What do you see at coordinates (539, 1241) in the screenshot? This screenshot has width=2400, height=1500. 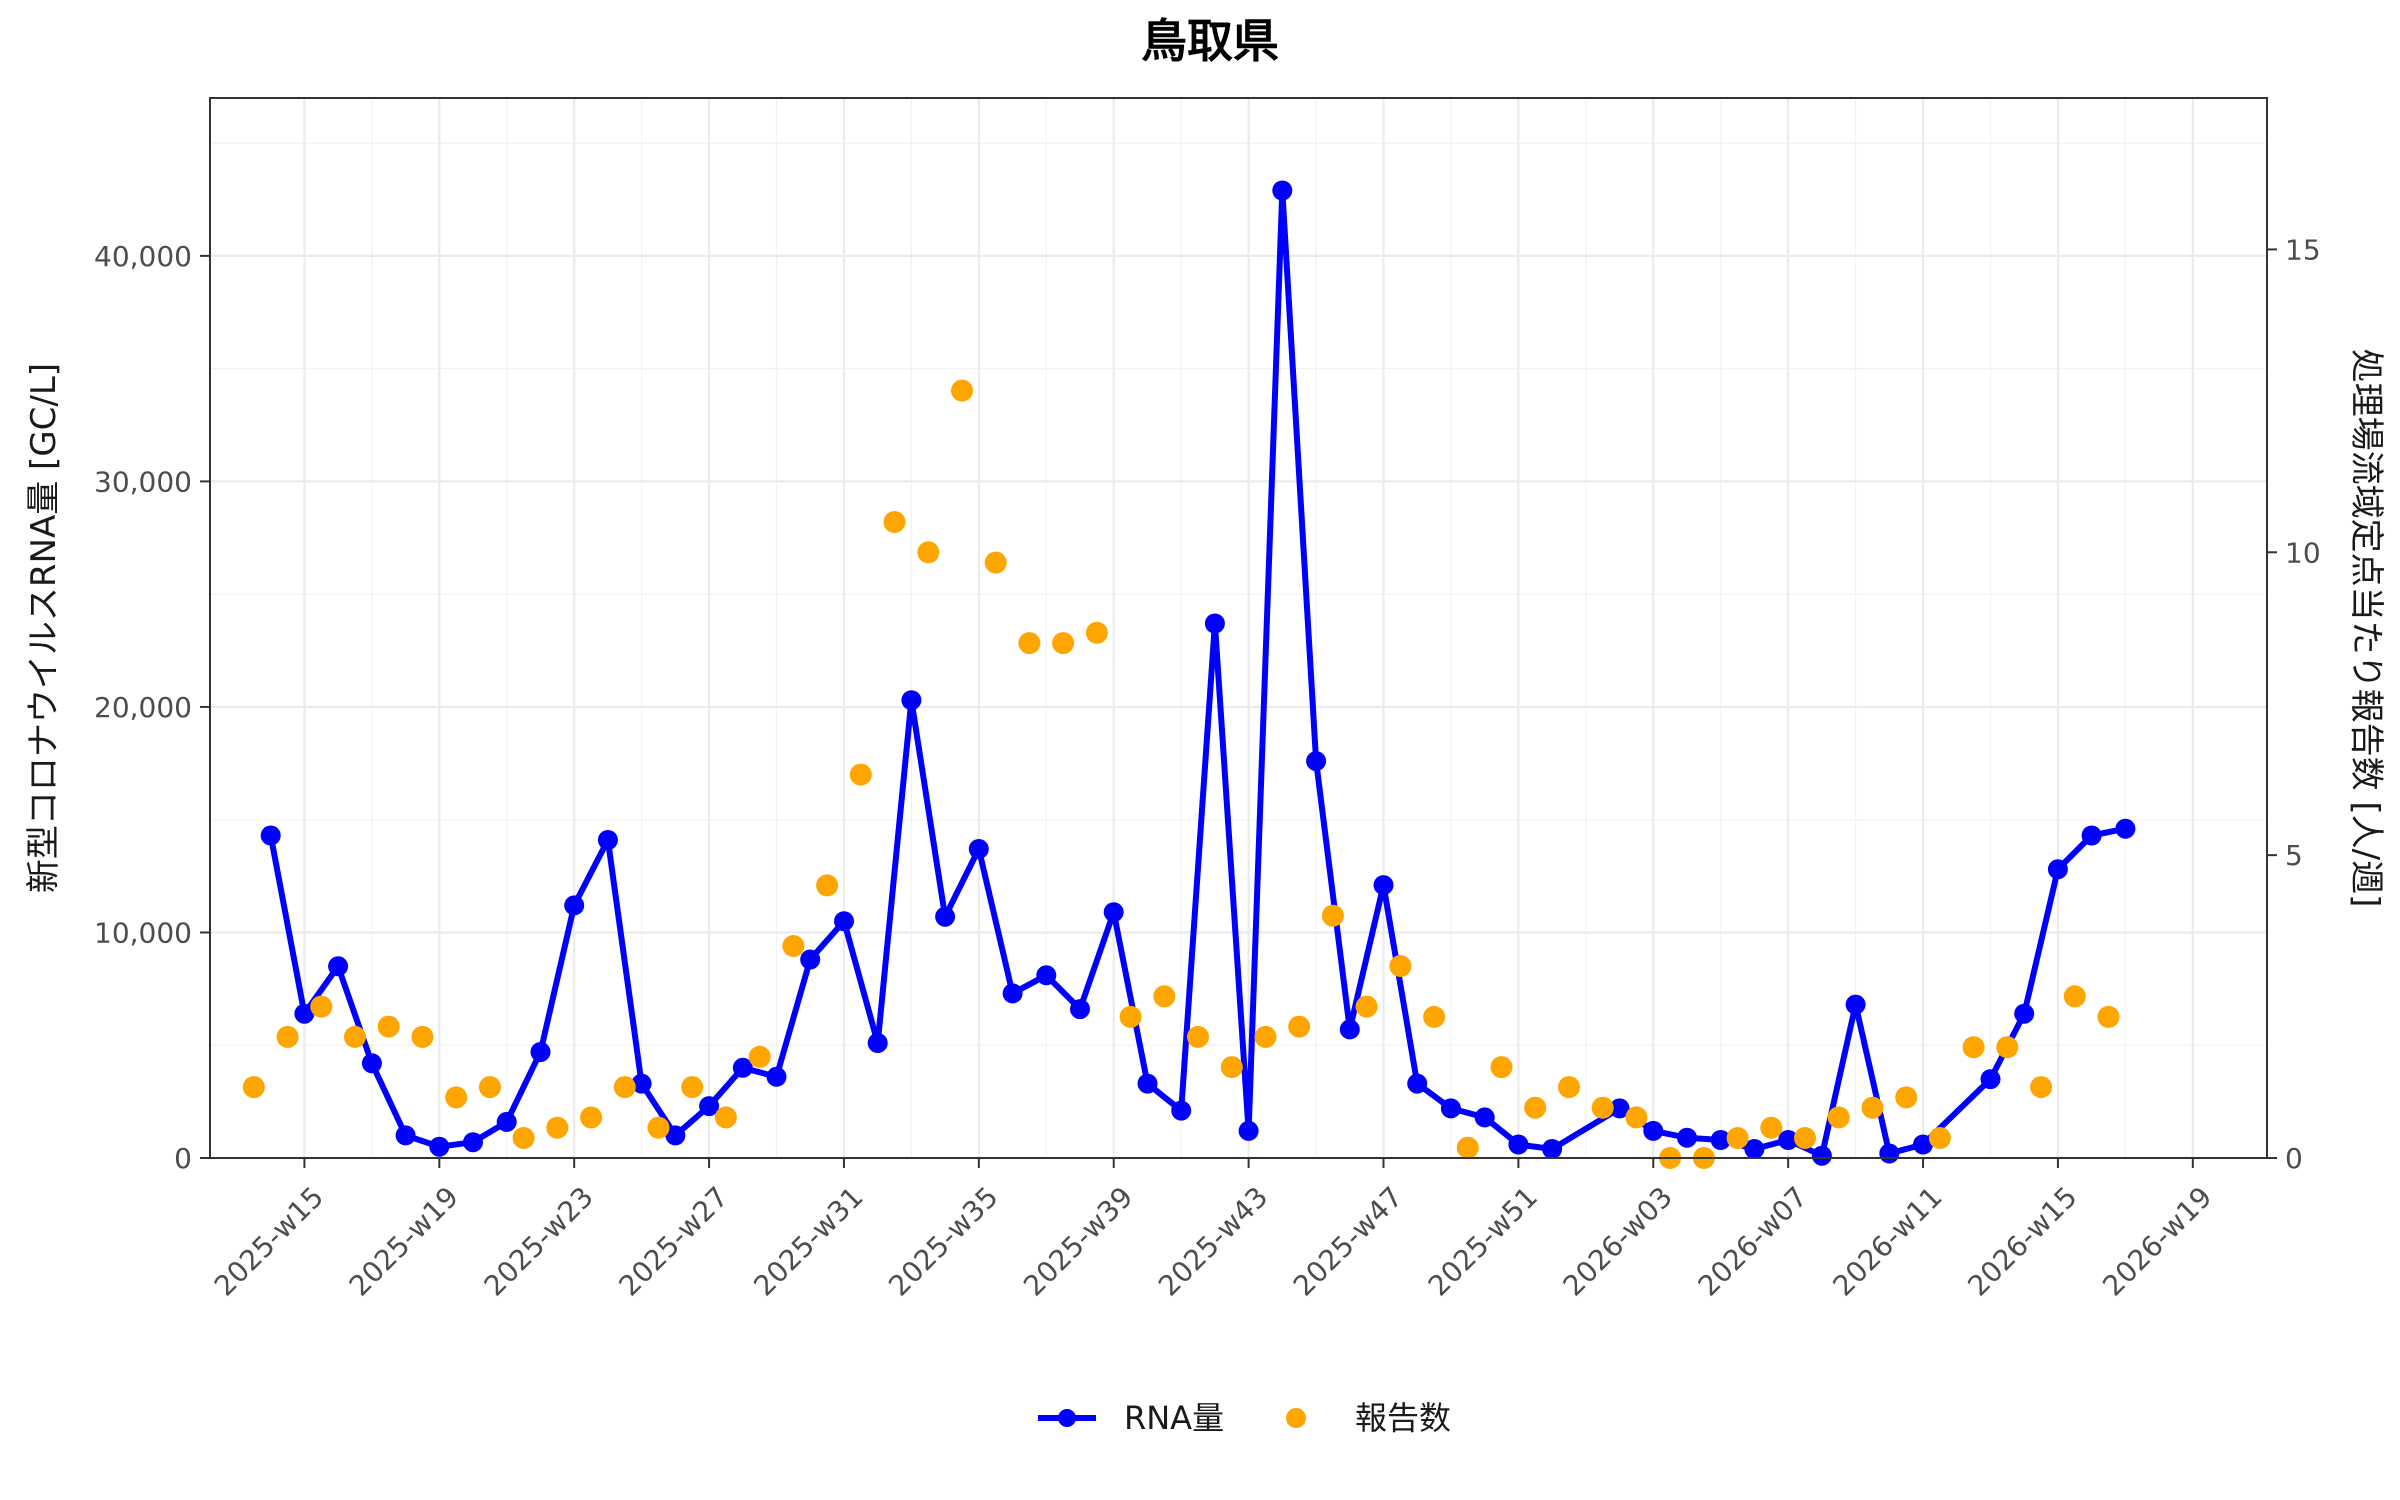 I see `x-tick-label: 2025-w23` at bounding box center [539, 1241].